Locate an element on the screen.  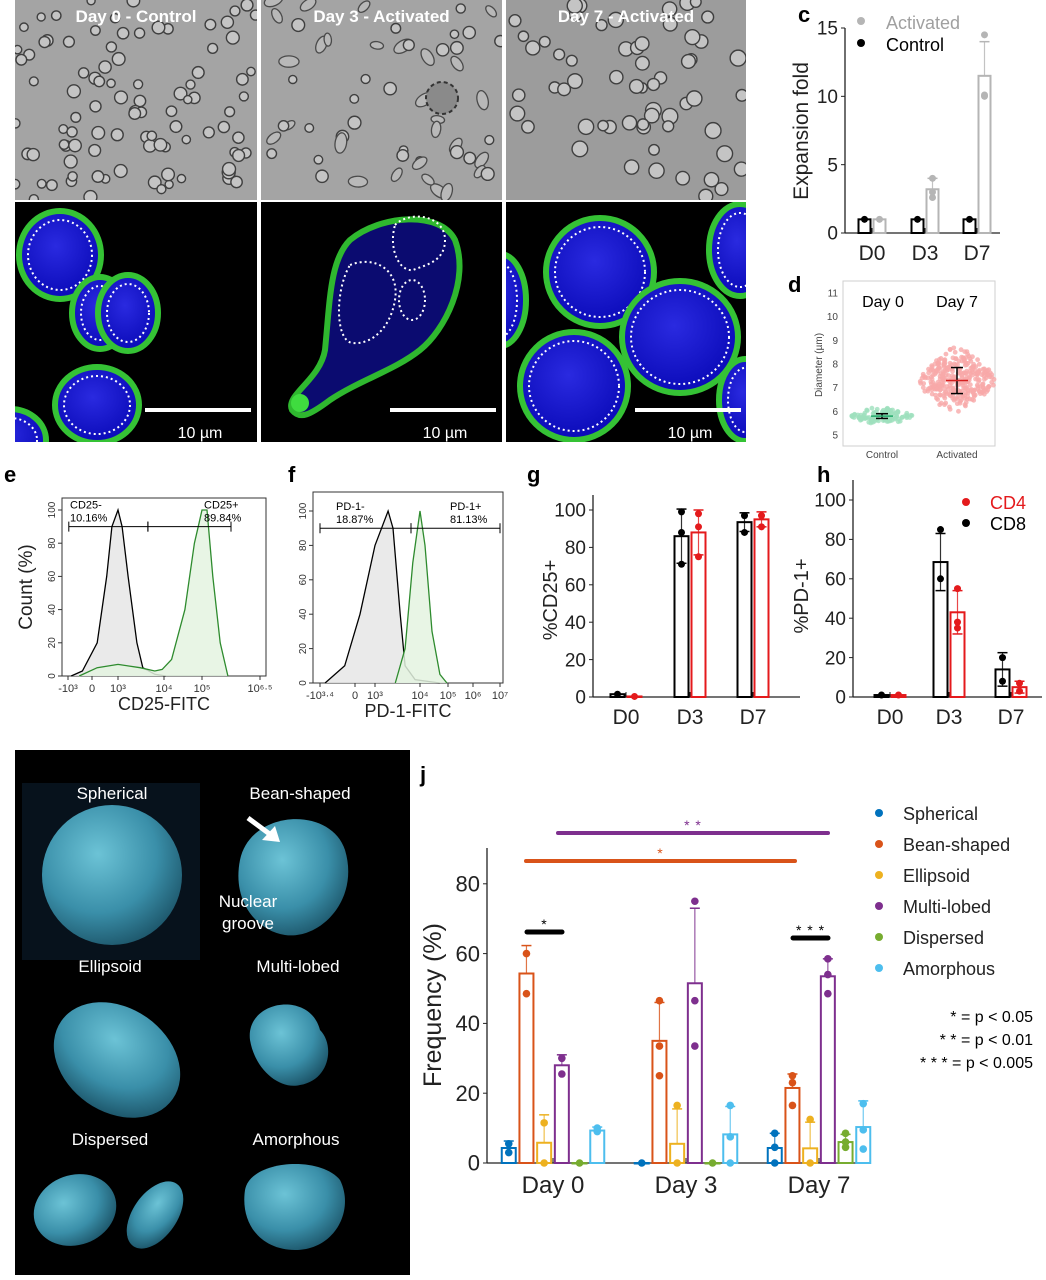
plot-frame is located at coordinates (164, 587).